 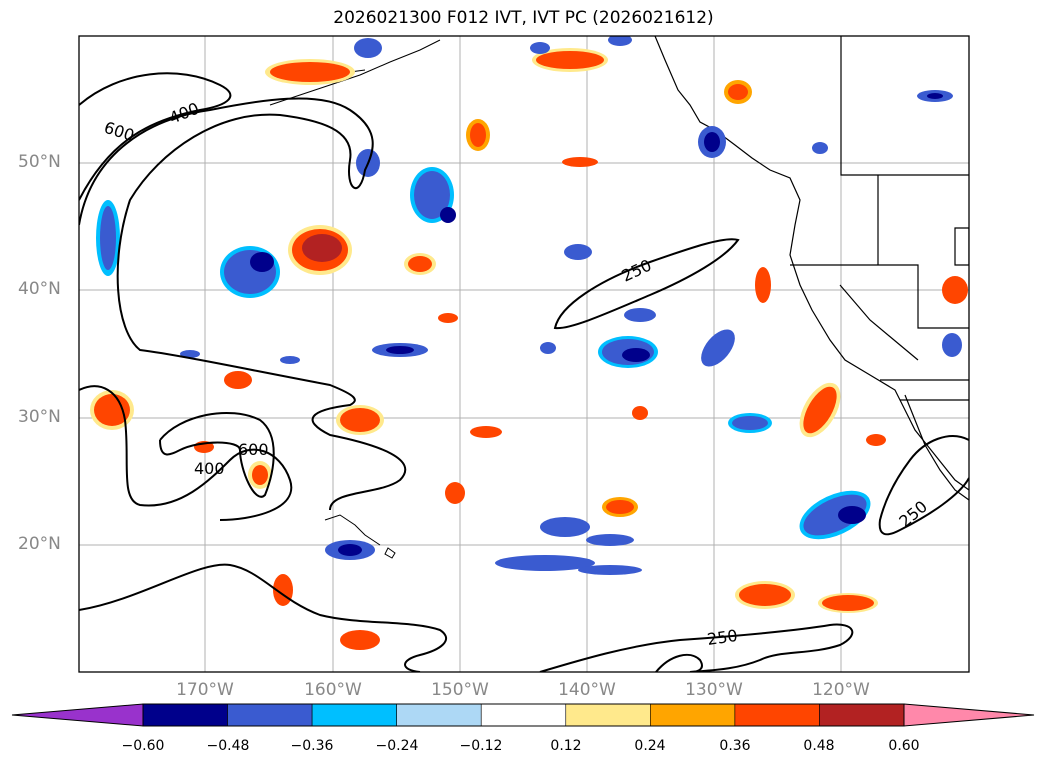 What do you see at coordinates (205, 690) in the screenshot?
I see `lon-label: 170°W` at bounding box center [205, 690].